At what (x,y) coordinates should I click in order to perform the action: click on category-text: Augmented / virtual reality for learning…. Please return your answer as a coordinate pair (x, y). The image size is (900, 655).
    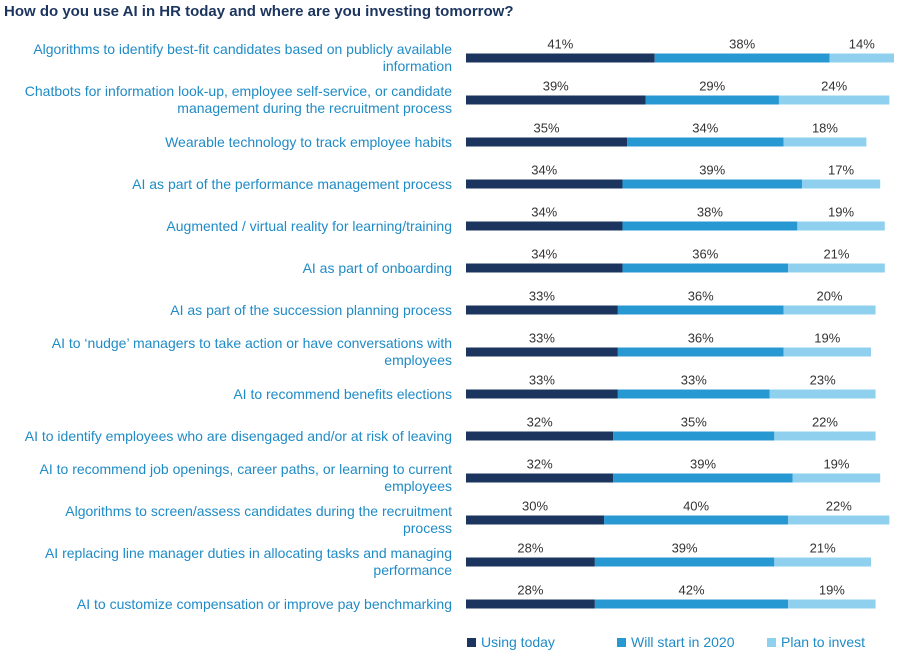
    Looking at the image, I should click on (309, 225).